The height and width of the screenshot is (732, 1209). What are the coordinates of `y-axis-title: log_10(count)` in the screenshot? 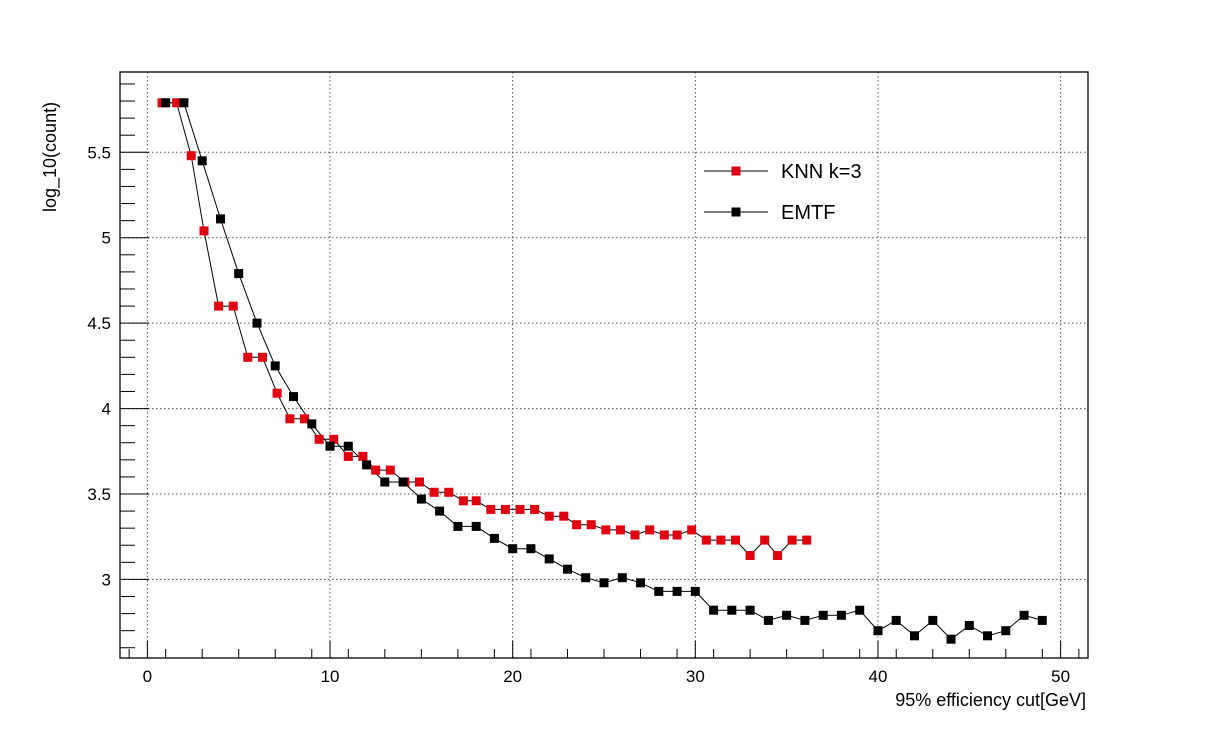 It's located at (50, 157).